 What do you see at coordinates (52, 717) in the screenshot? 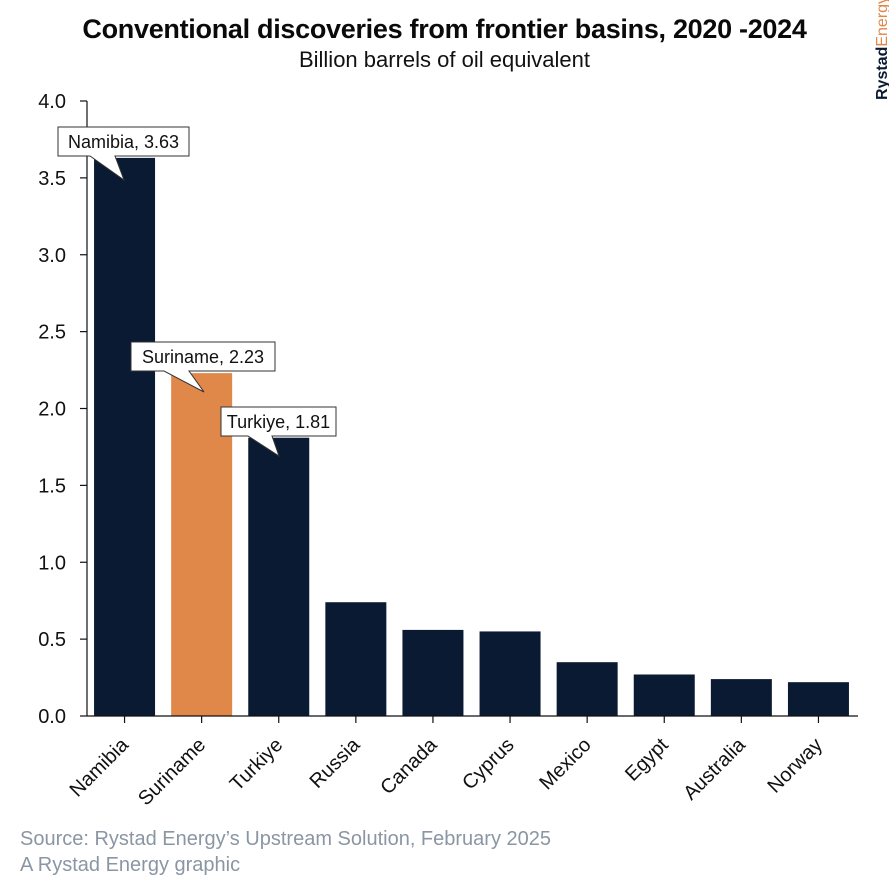
I see `y-tick-label: 0.0` at bounding box center [52, 717].